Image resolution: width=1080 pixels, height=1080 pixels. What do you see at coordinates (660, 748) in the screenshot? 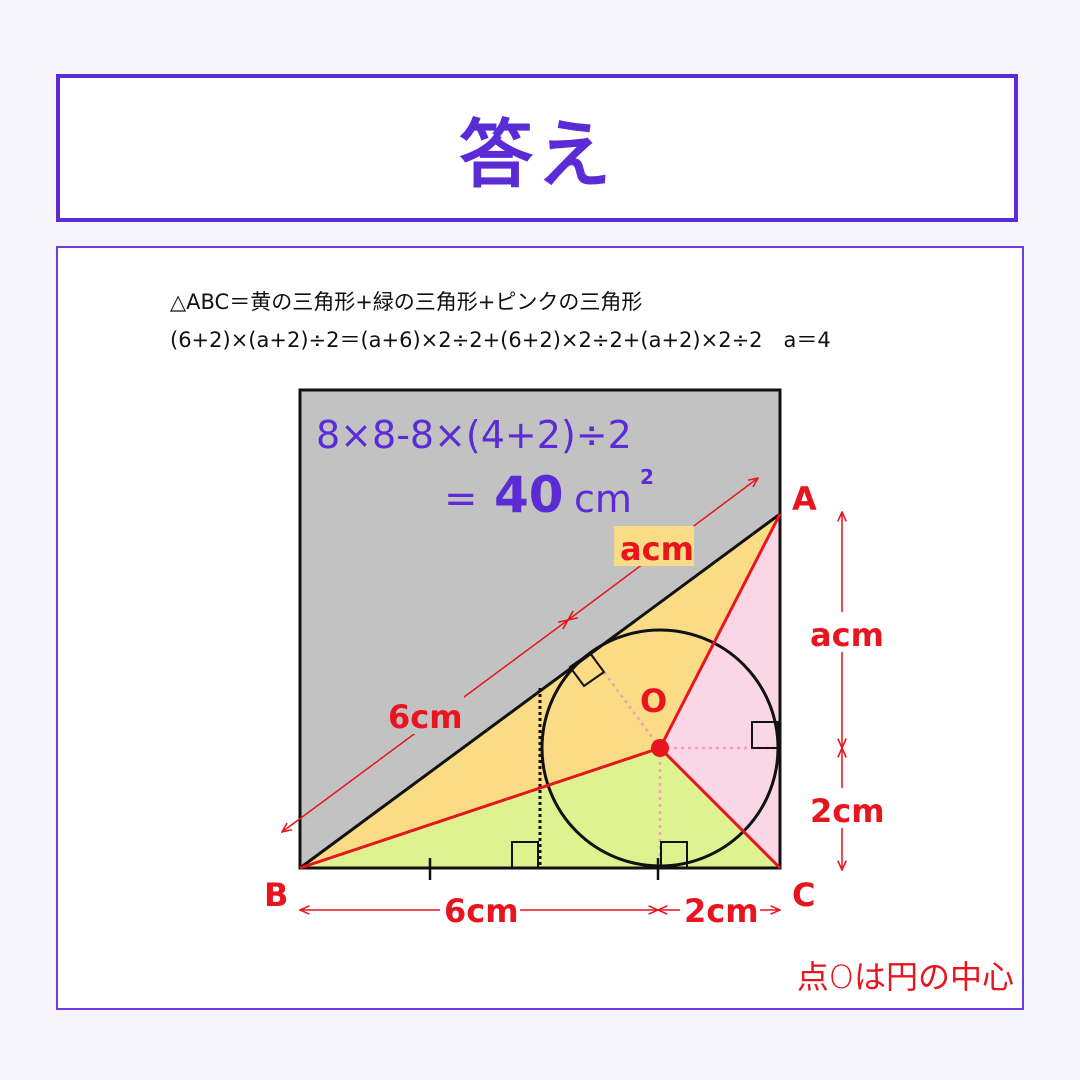
I see `center-point` at bounding box center [660, 748].